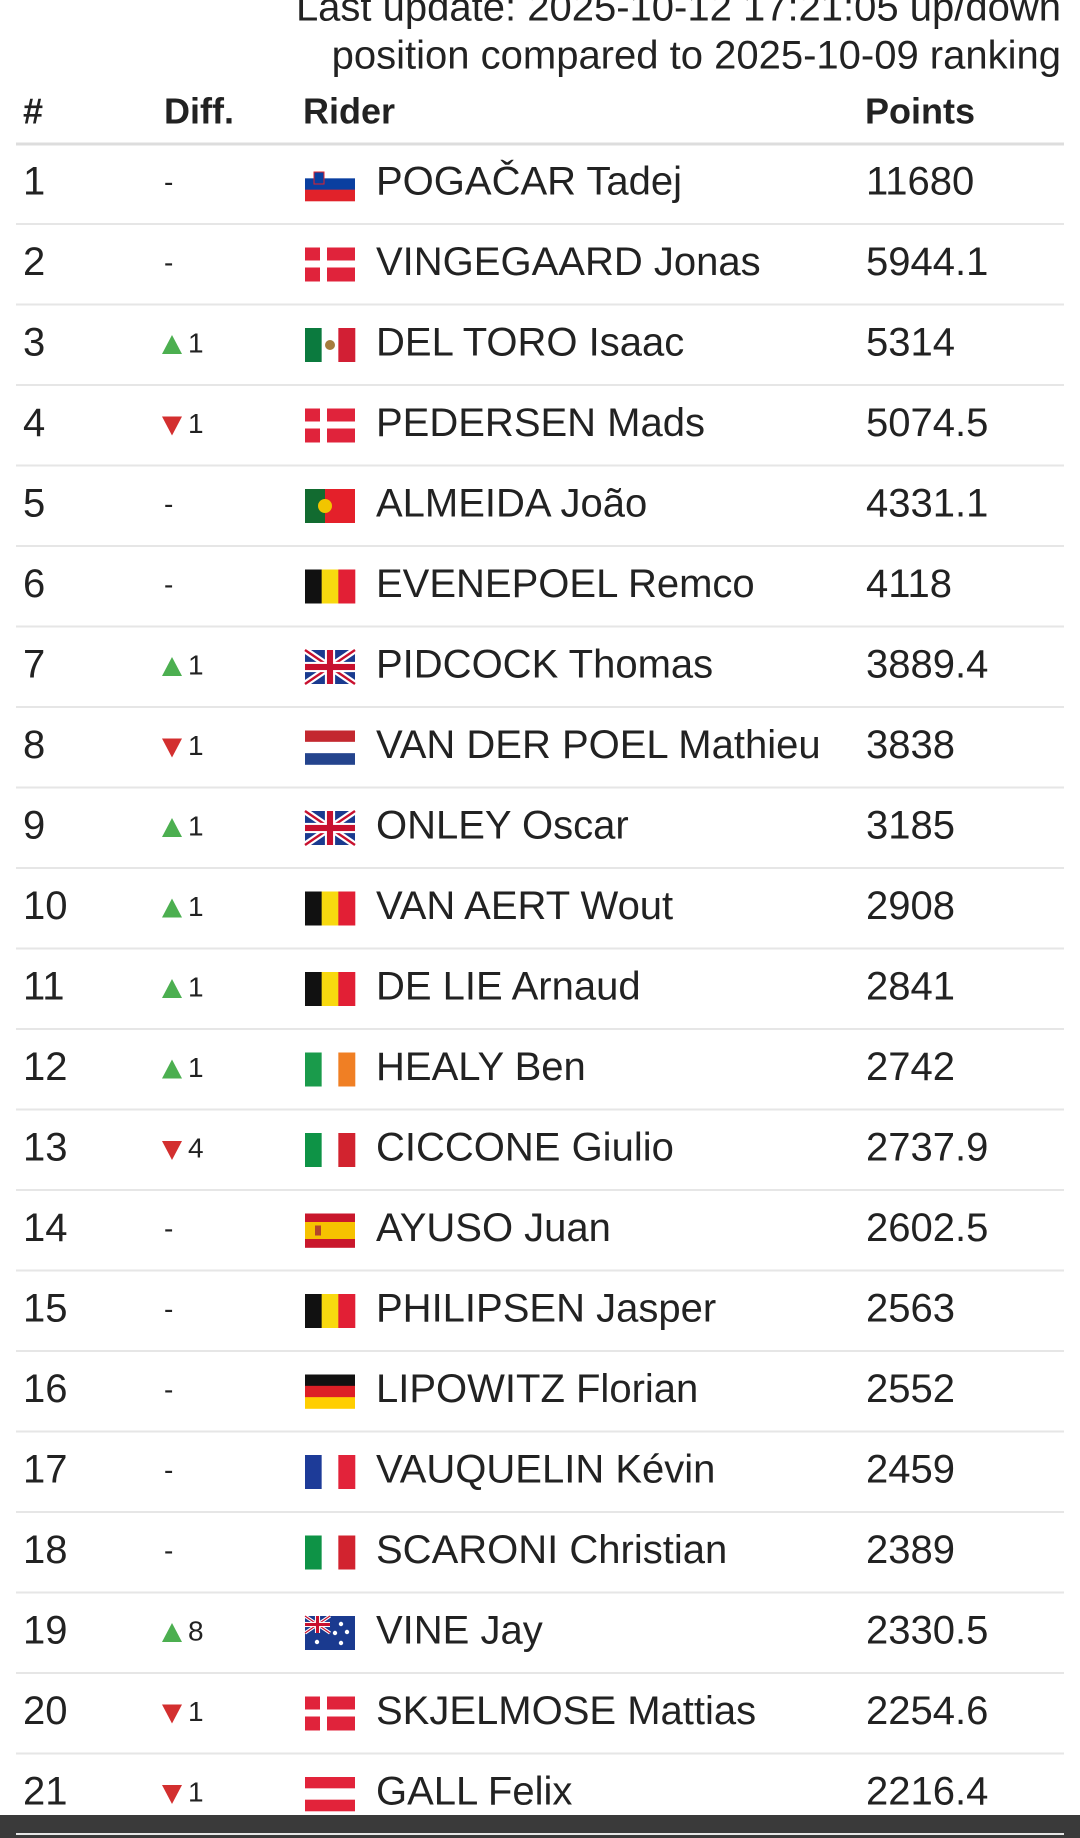 This screenshot has height=1838, width=1080. Describe the element at coordinates (920, 111) in the screenshot. I see `column-header: Points` at that location.